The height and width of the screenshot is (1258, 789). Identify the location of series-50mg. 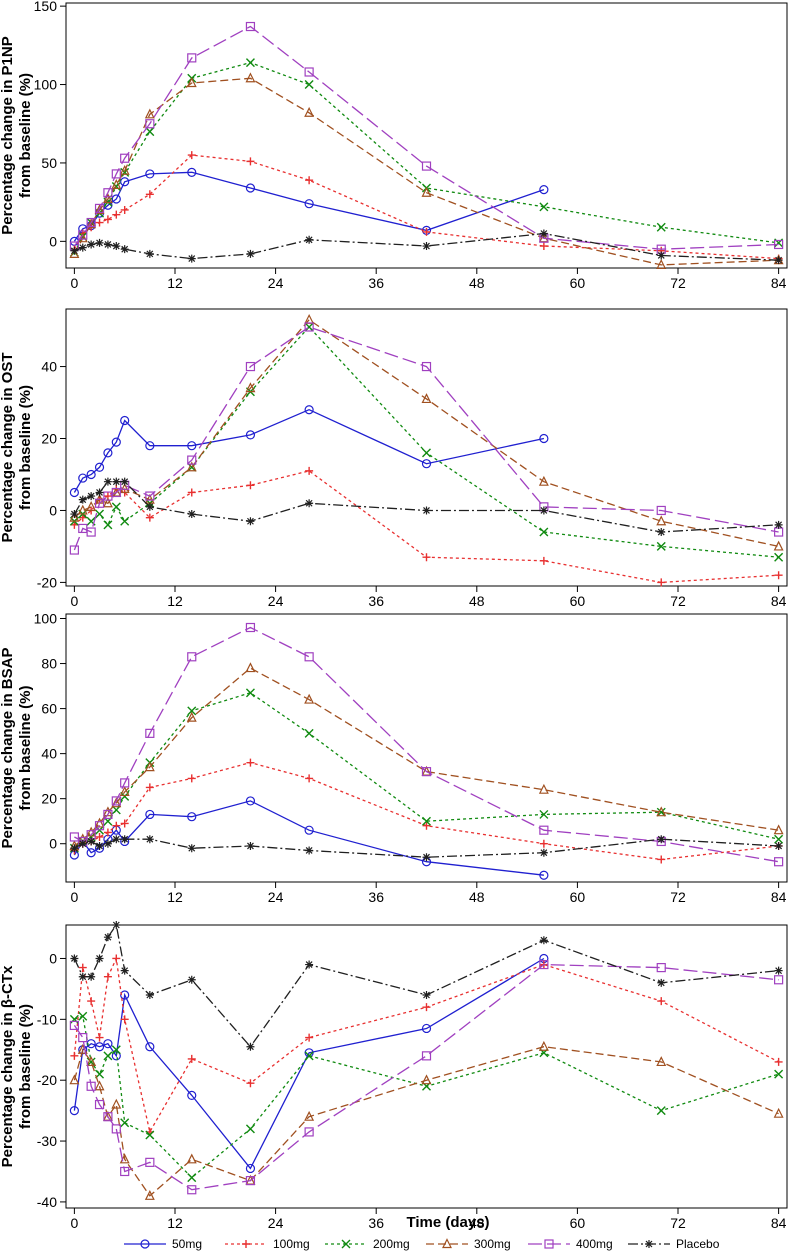
(309, 451).